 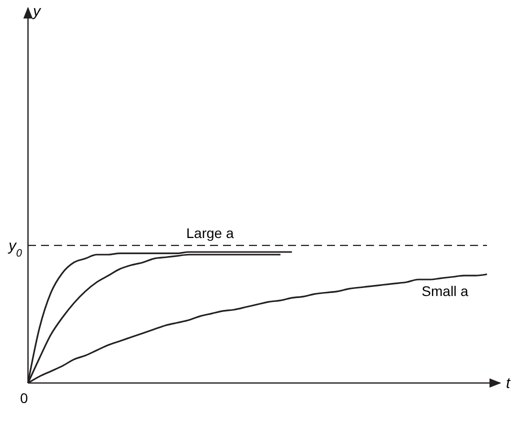 What do you see at coordinates (210, 233) in the screenshot?
I see `text: Large a` at bounding box center [210, 233].